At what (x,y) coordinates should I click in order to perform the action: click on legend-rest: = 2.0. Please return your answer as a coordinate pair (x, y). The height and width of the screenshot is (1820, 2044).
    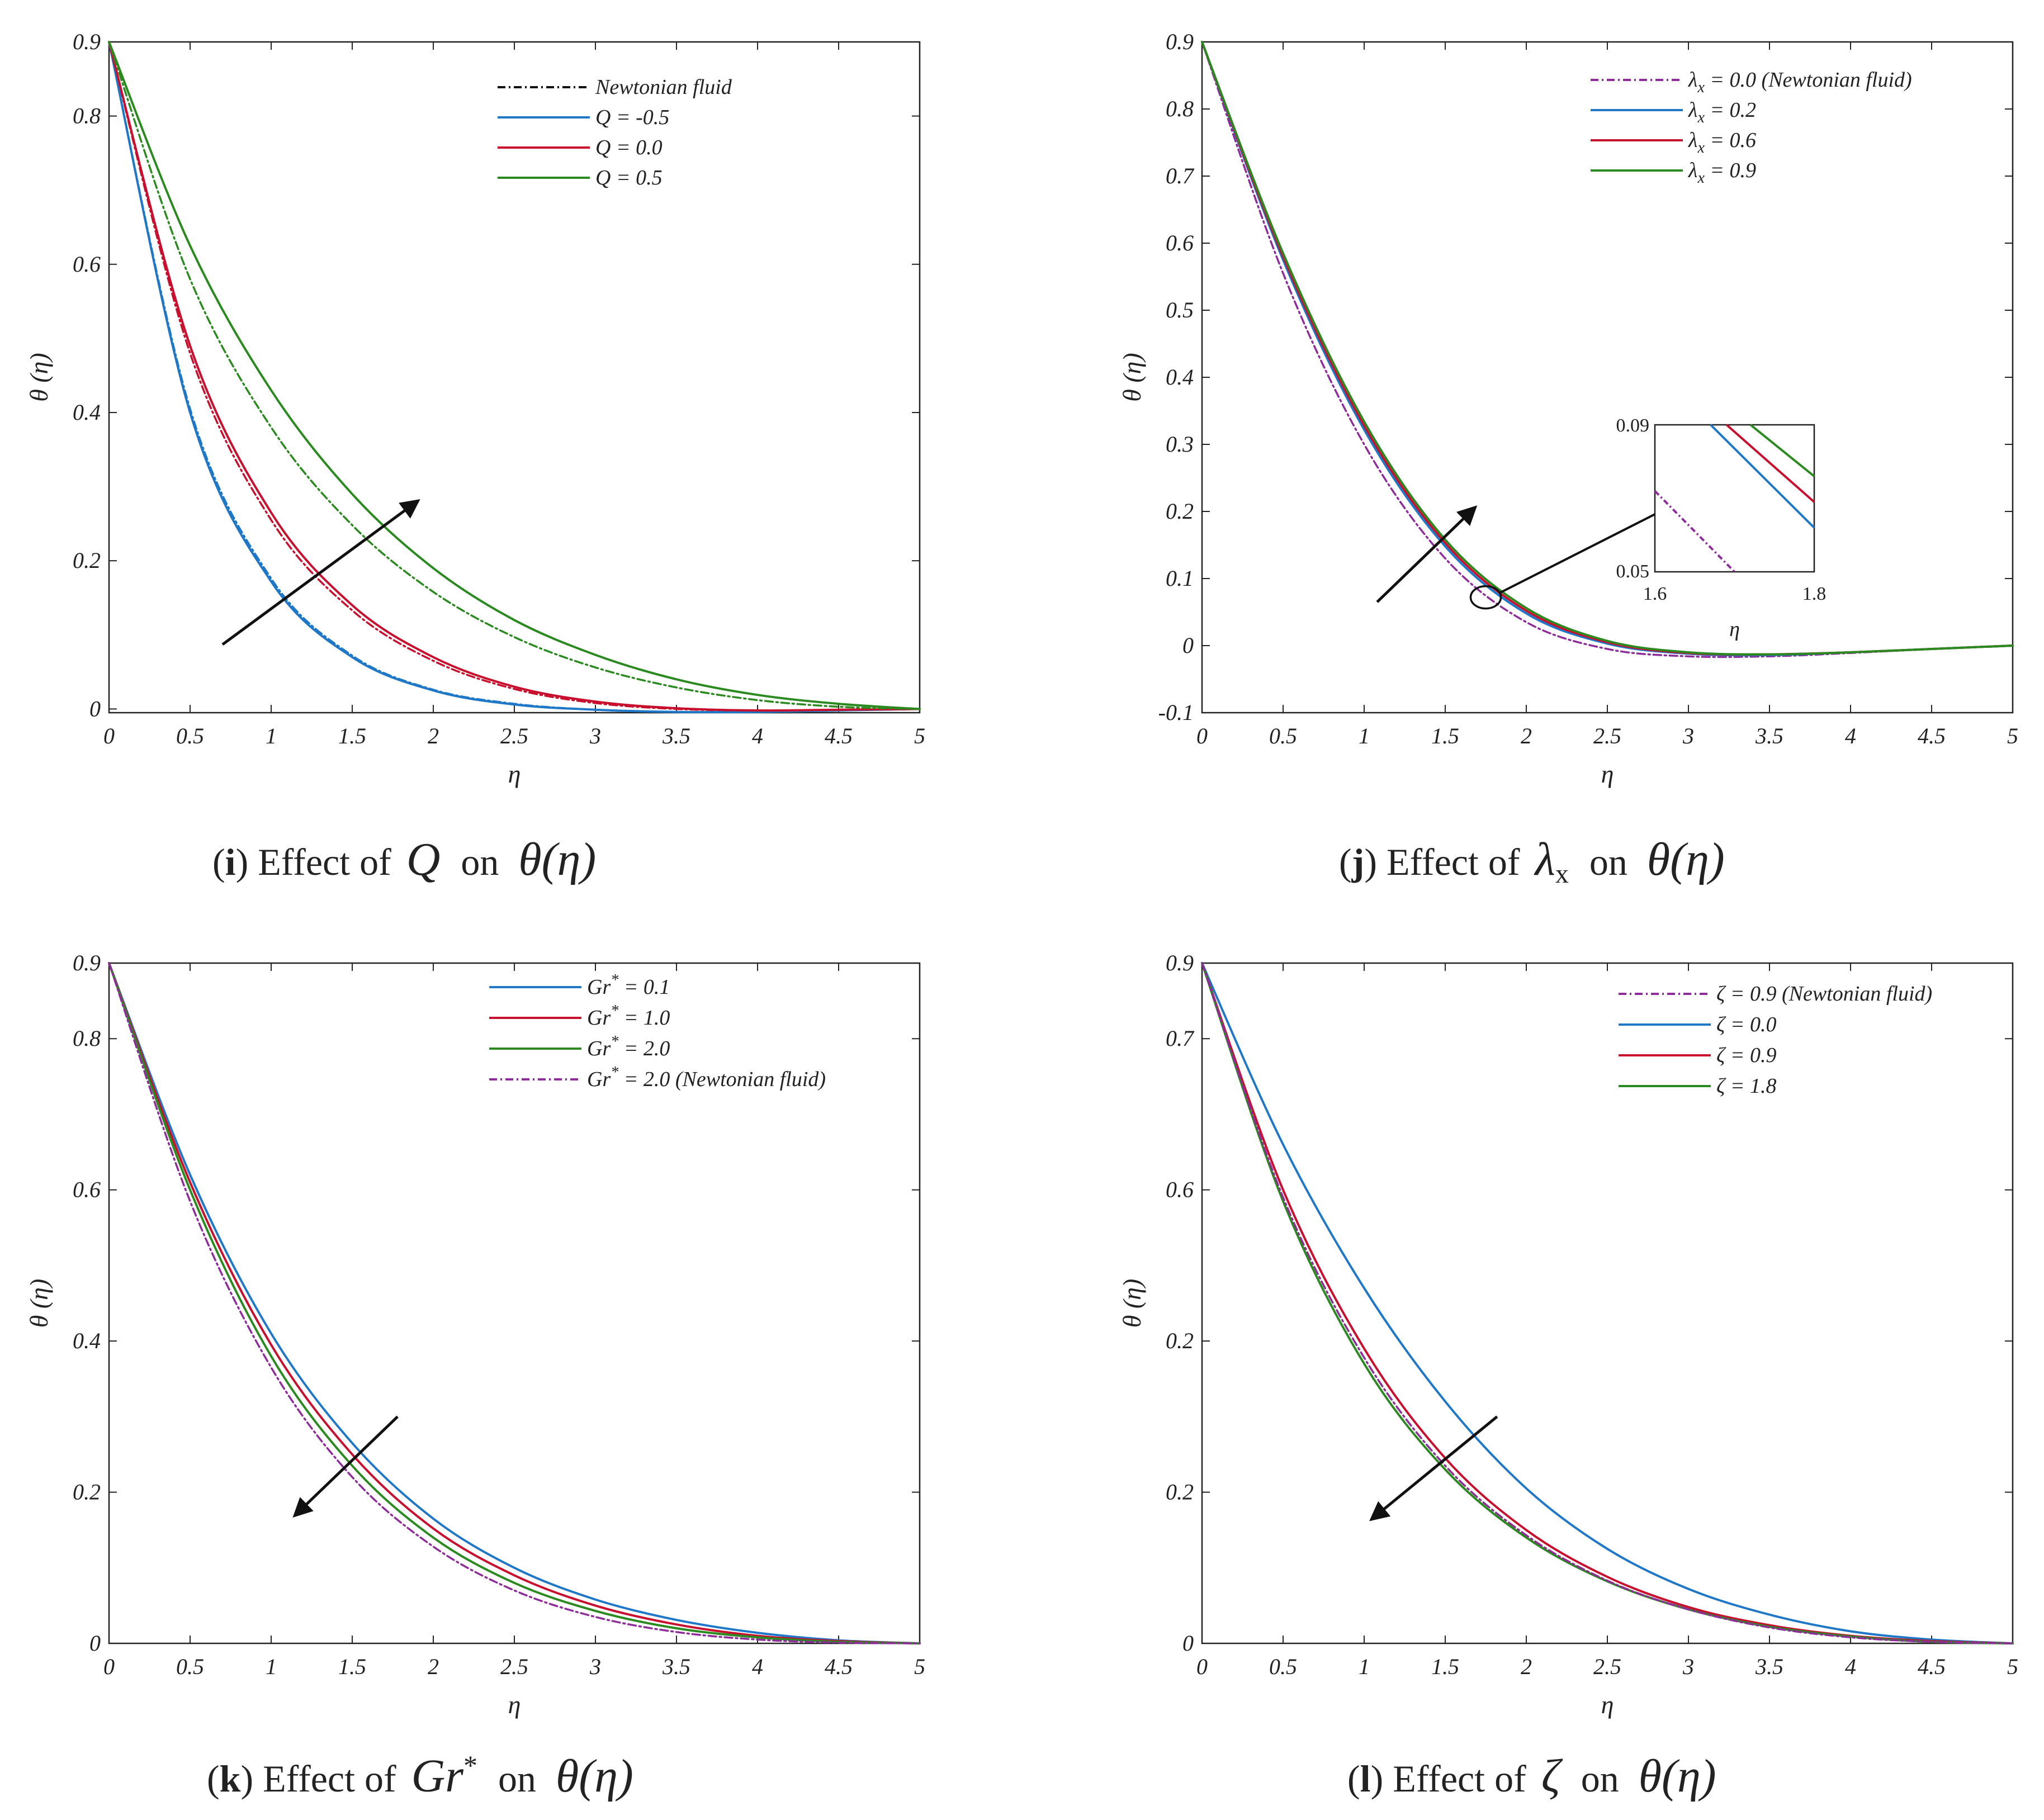
    Looking at the image, I should click on (644, 1048).